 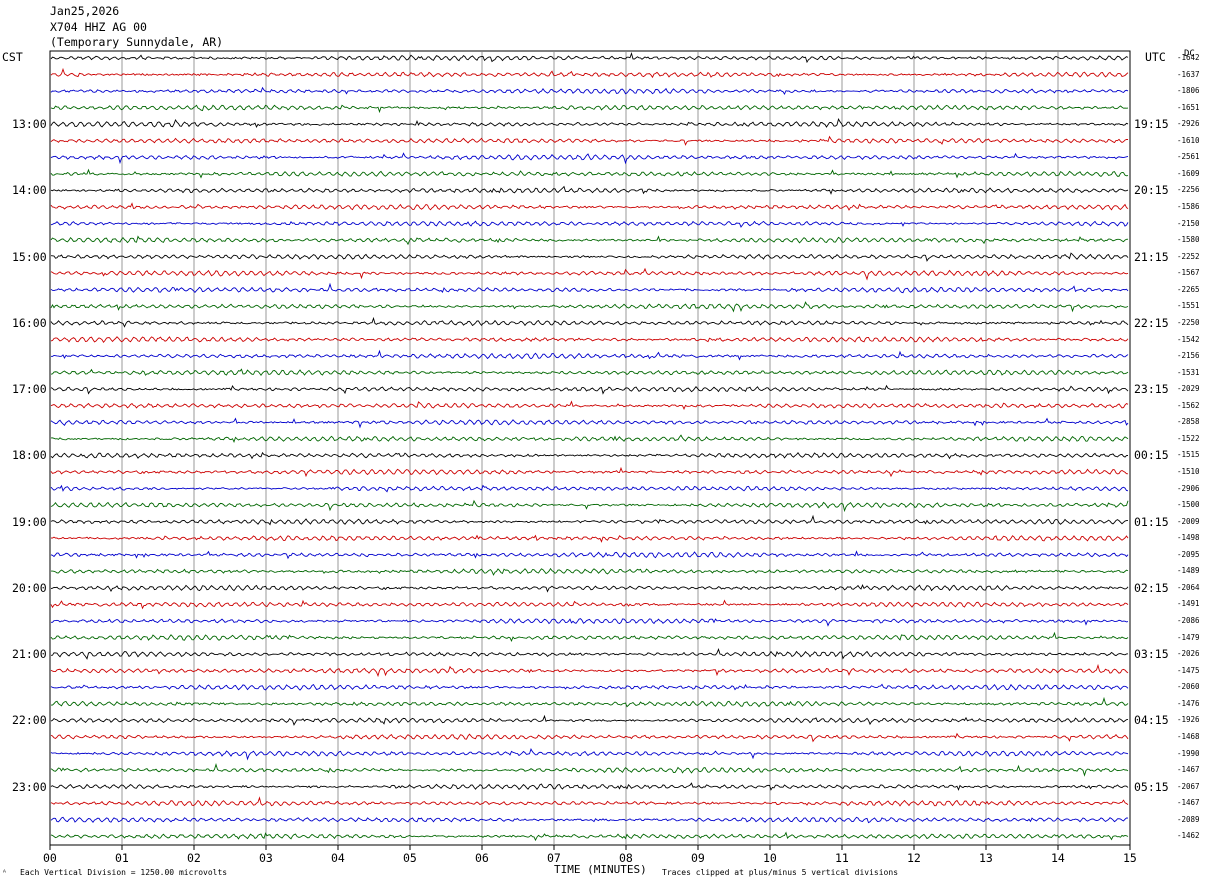 I want to click on dc-offset-label: -2256, so click(x=1188, y=190).